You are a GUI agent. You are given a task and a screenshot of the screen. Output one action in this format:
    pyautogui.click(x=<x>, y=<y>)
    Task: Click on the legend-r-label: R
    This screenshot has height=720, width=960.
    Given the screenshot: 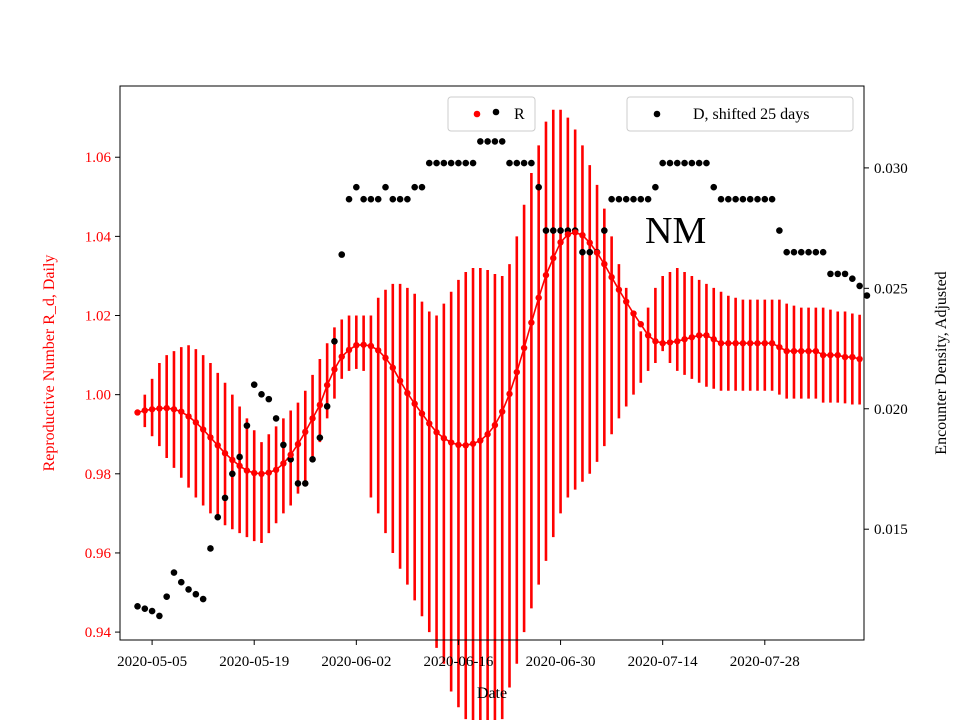 What is the action you would take?
    pyautogui.click(x=519, y=114)
    